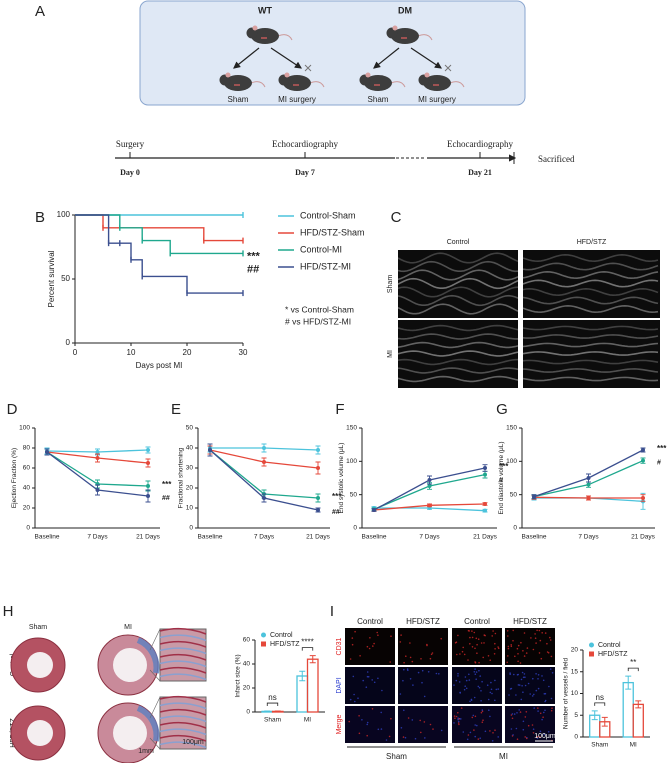  What do you see at coordinates (210, 537) in the screenshot?
I see `x-tick-label: Baseline` at bounding box center [210, 537].